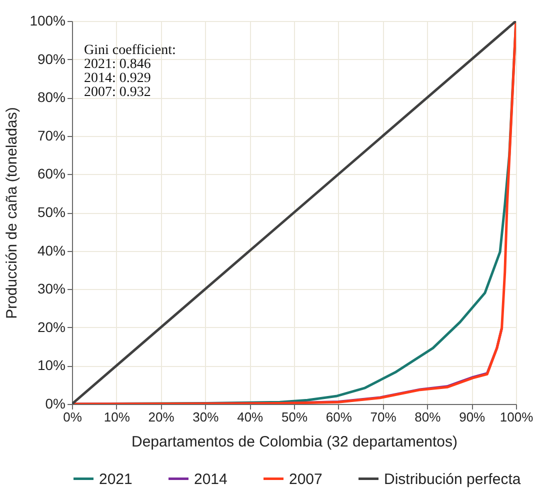  I want to click on annotation: 2021: 0.846, so click(117, 64).